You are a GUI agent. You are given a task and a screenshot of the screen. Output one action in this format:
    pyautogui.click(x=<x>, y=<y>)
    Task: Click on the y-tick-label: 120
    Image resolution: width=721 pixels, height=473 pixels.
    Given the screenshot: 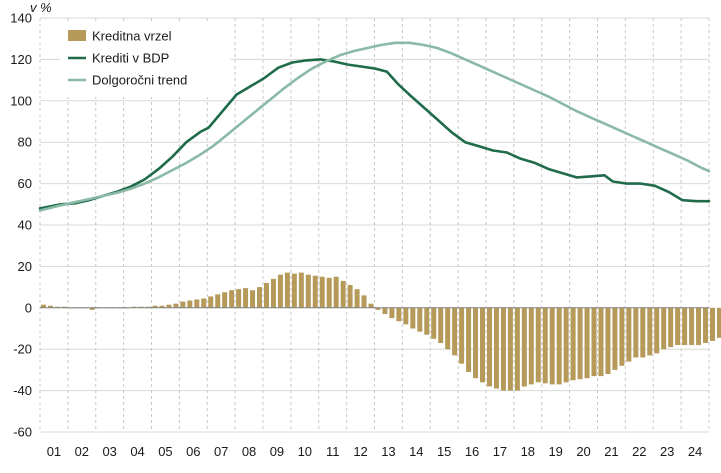 What is the action you would take?
    pyautogui.click(x=21, y=59)
    